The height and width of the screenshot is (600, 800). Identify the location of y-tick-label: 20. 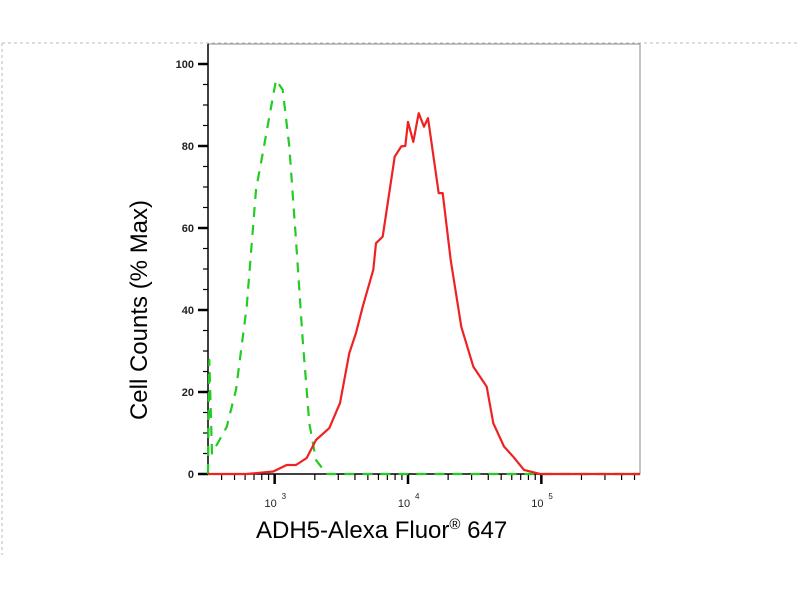
(188, 393).